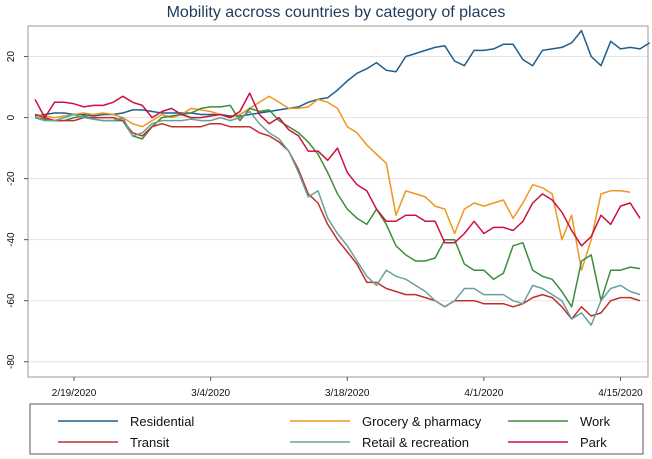  What do you see at coordinates (210, 393) in the screenshot?
I see `x-tick-label: 3/4/2020` at bounding box center [210, 393].